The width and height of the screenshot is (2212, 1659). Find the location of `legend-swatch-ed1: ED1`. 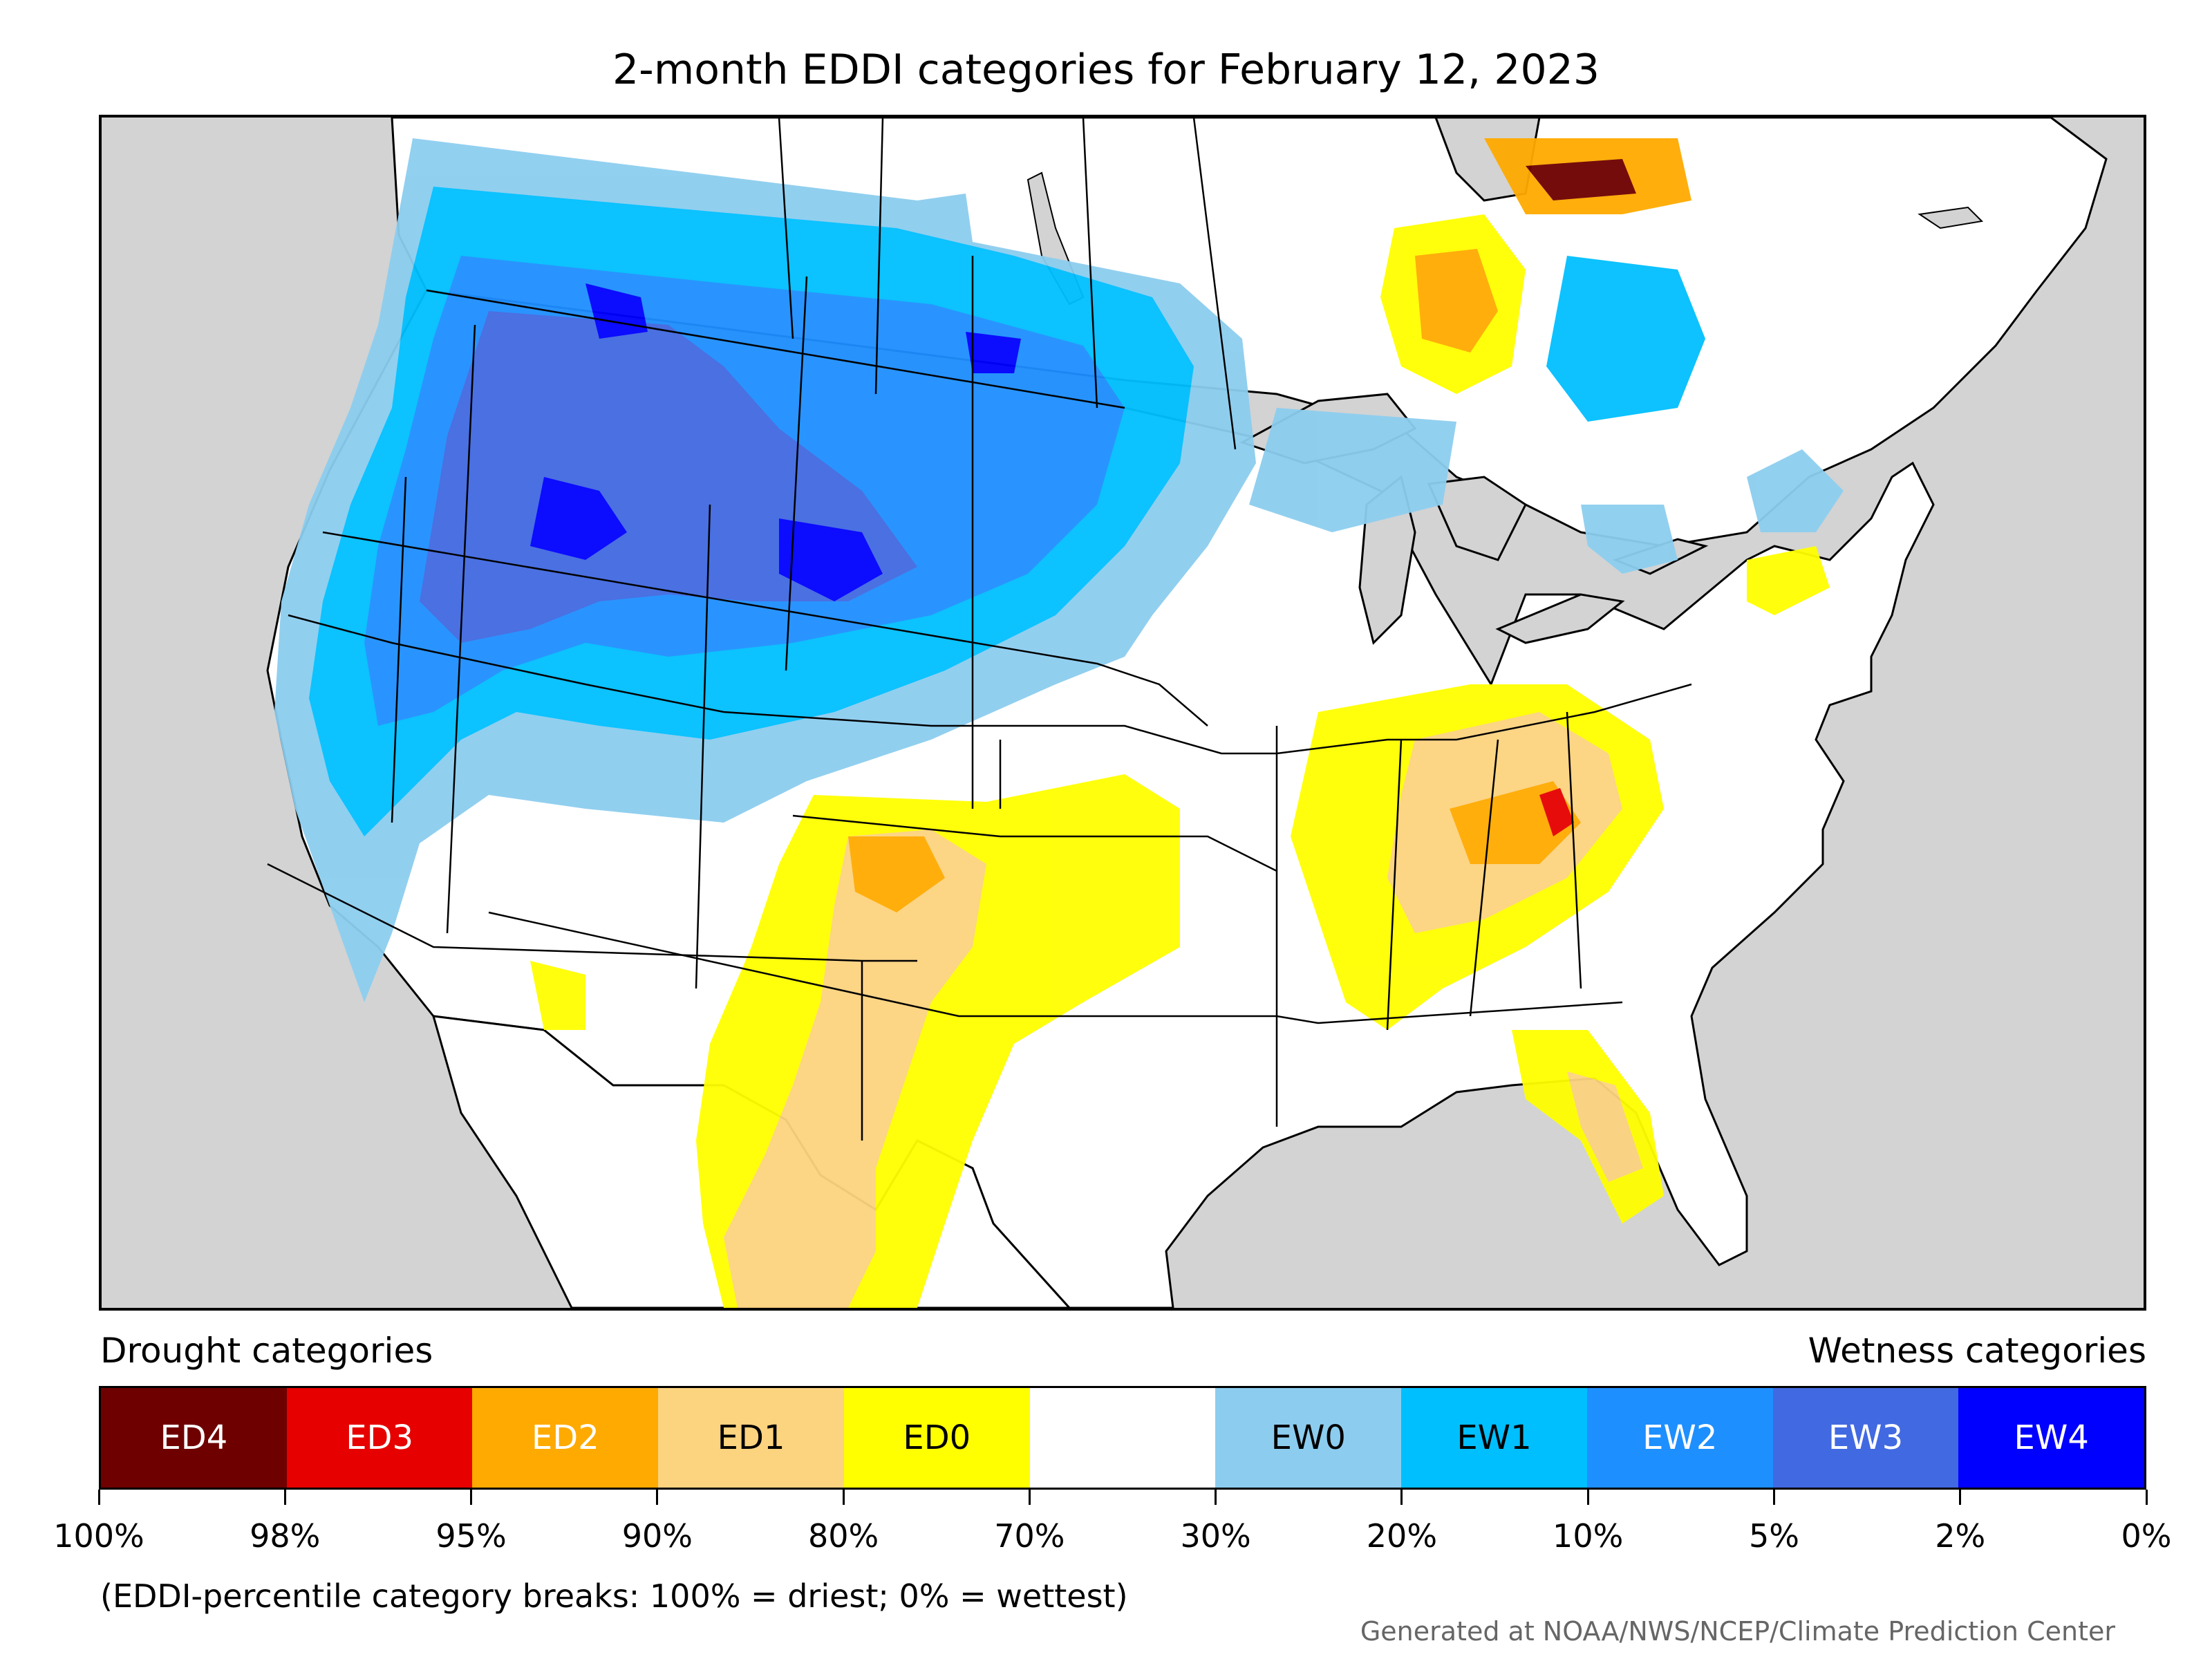

legend-swatch-ed1: ED1 is located at coordinates (751, 1438).